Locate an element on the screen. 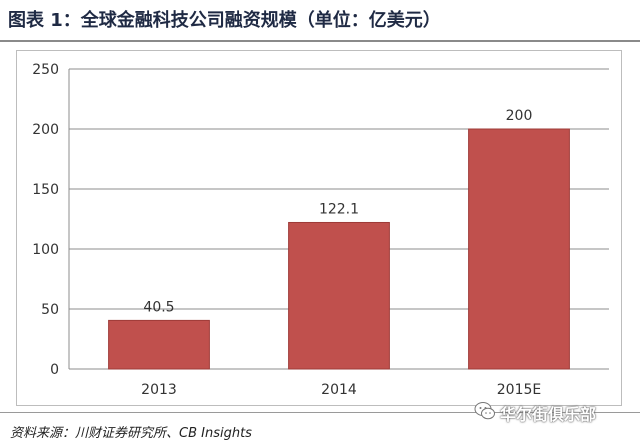 This screenshot has height=446, width=640. y-tick-label: 50 is located at coordinates (50, 310).